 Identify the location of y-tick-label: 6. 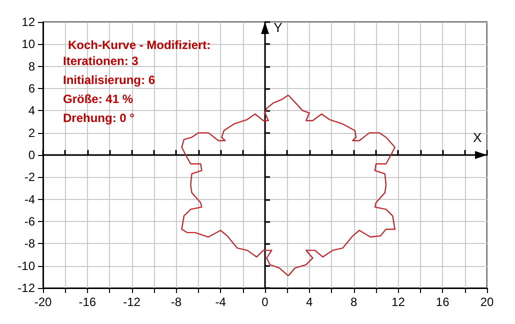
(32, 89).